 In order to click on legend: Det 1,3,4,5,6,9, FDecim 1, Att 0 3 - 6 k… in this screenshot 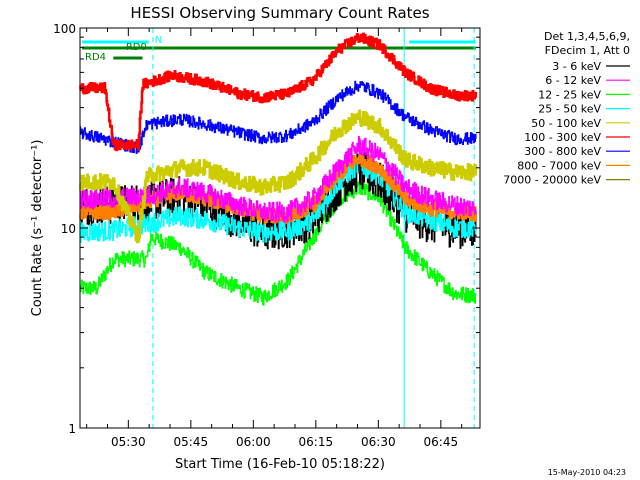, I will do `click(566, 108)`.